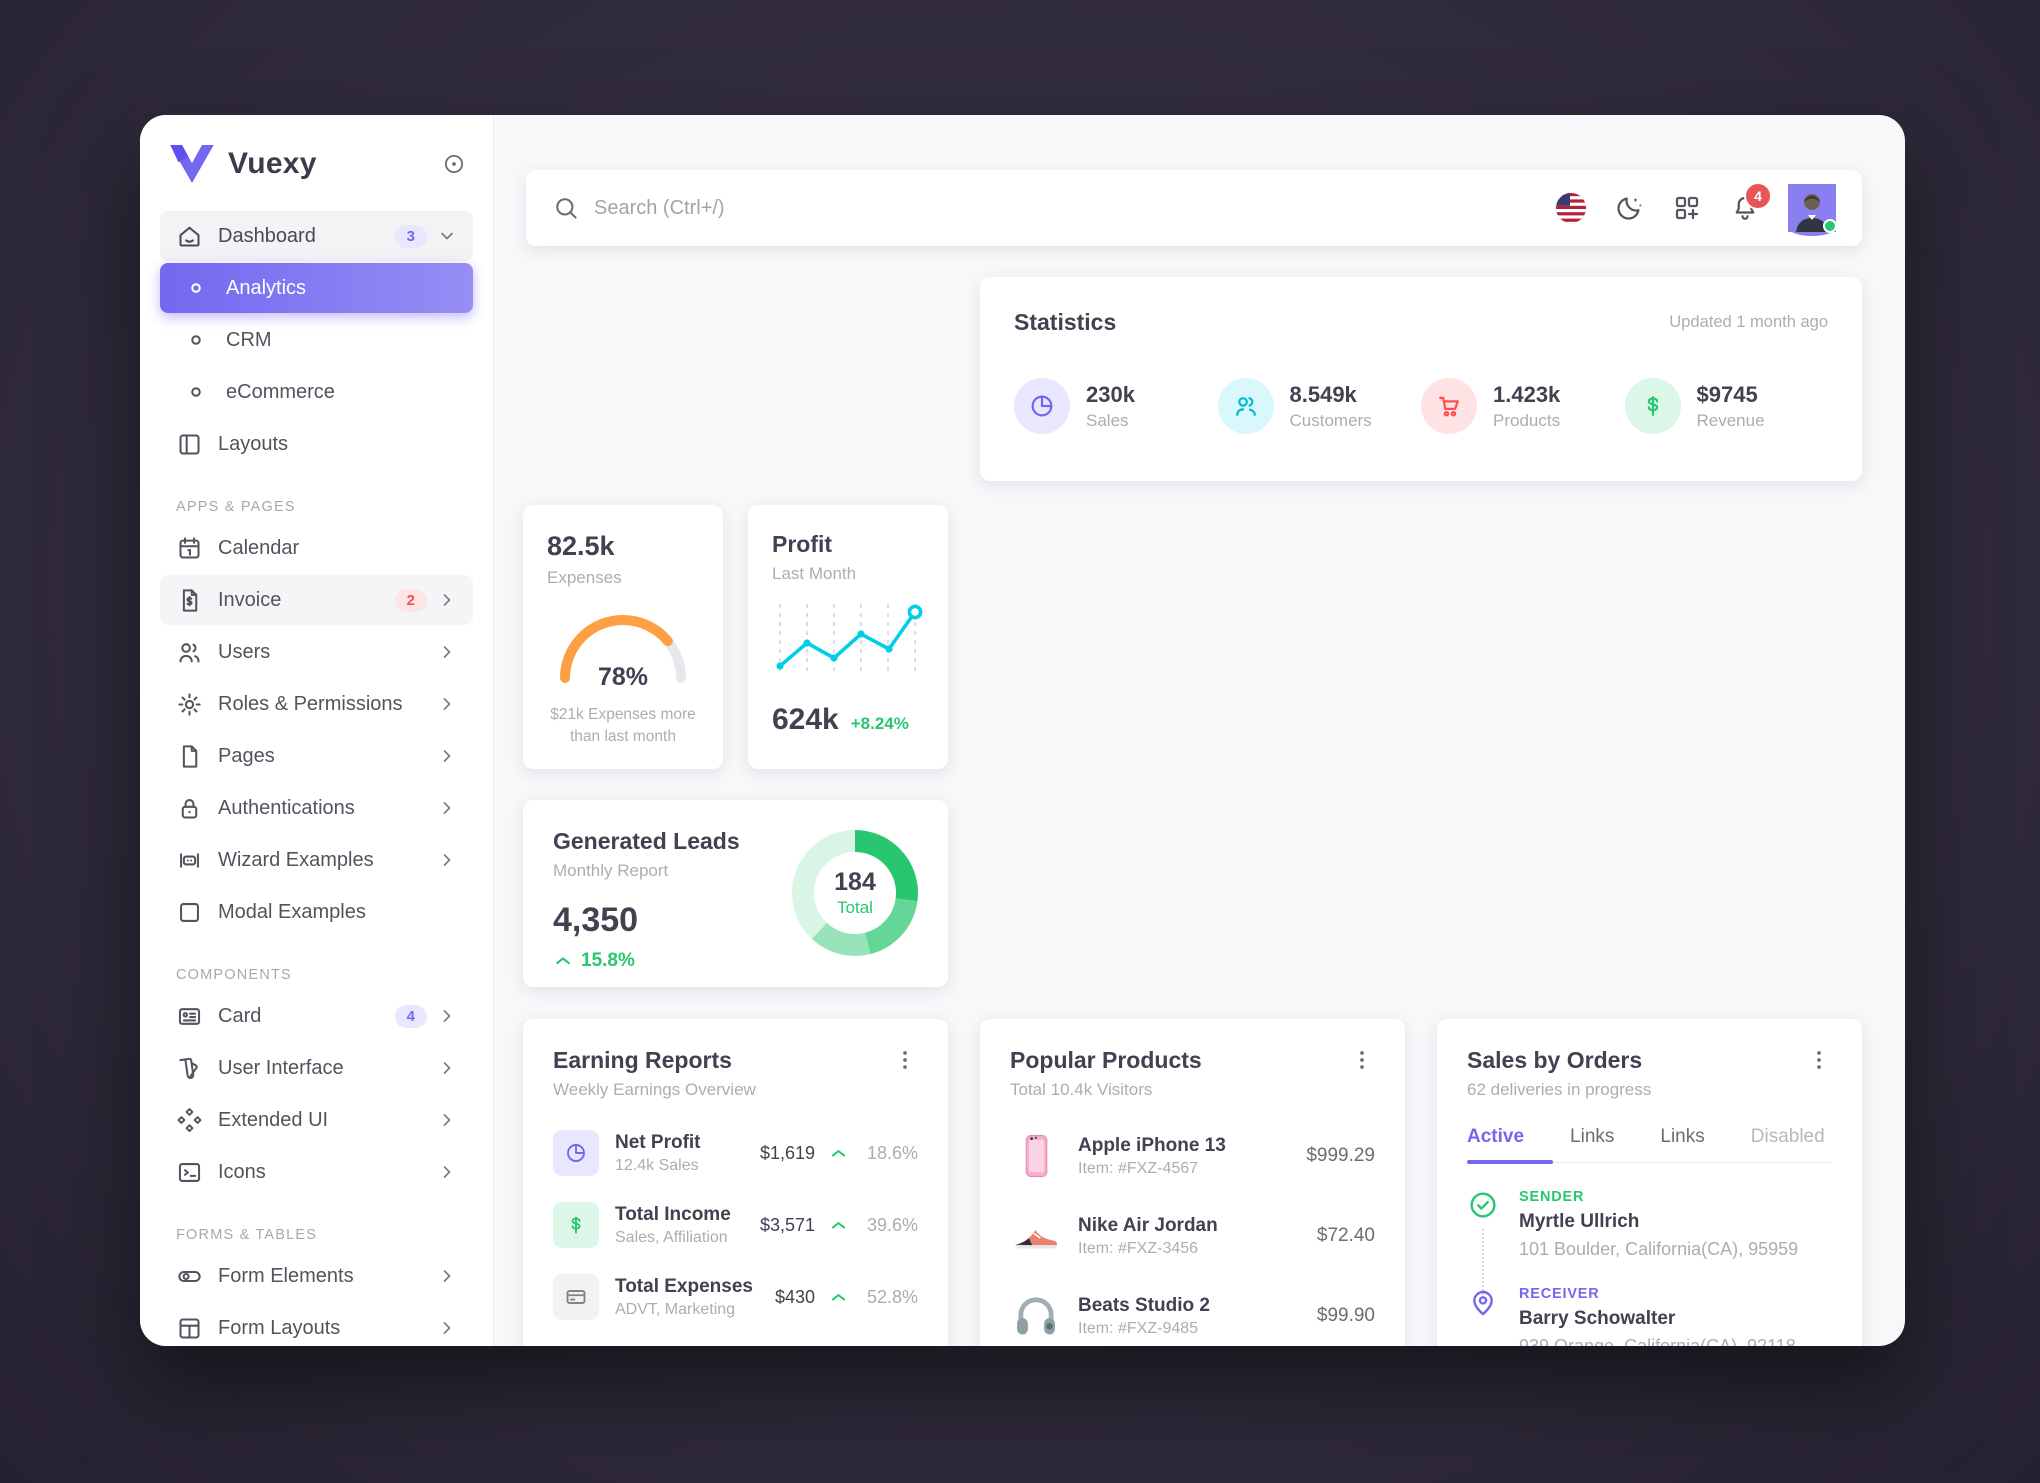 Image resolution: width=2040 pixels, height=1483 pixels. Describe the element at coordinates (1555, 1060) in the screenshot. I see `orders-title: Sales by Orders` at that location.